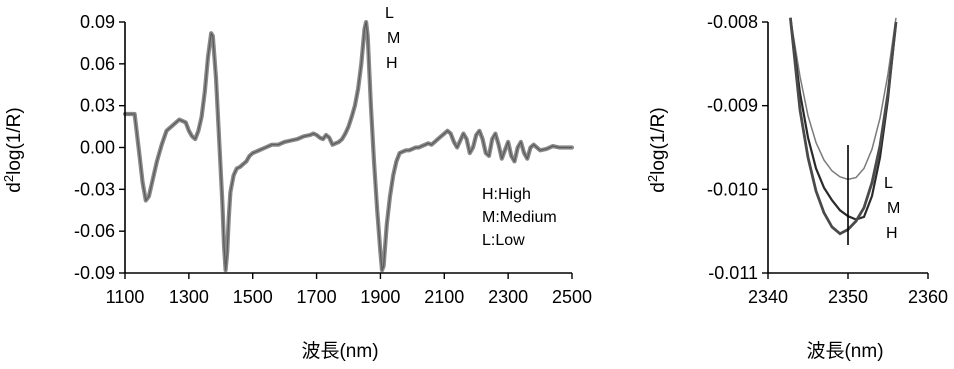 The image size is (954, 369). Describe the element at coordinates (572, 297) in the screenshot. I see `left-x-tick-label: 2500` at that location.